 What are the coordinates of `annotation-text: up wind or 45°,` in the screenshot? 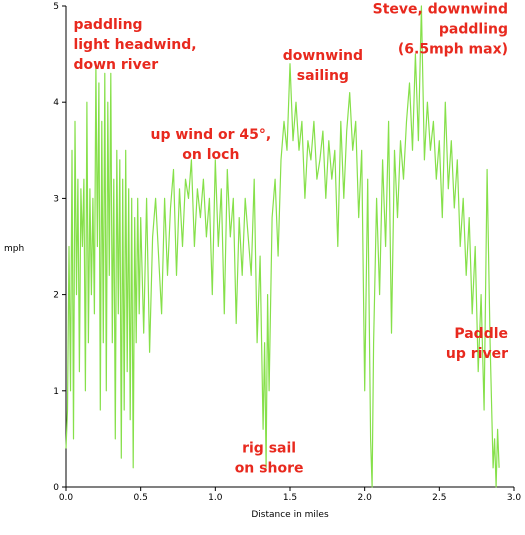 It's located at (211, 135).